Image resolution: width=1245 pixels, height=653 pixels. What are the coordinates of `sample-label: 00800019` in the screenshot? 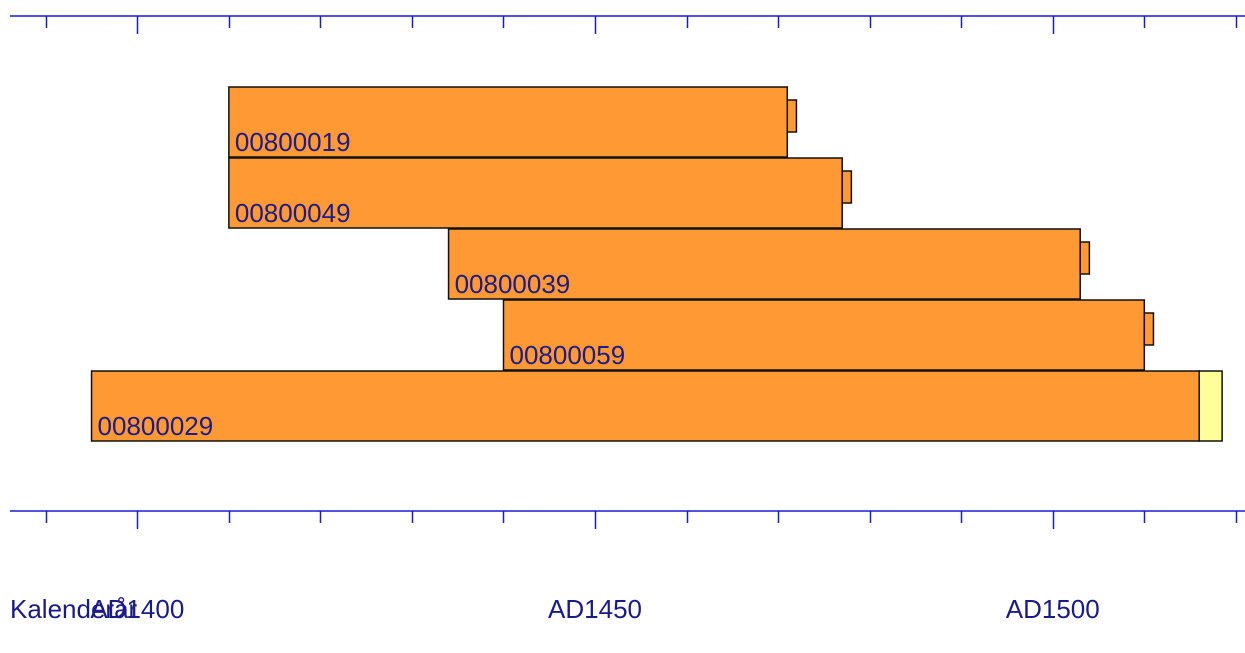 It's located at (293, 142).